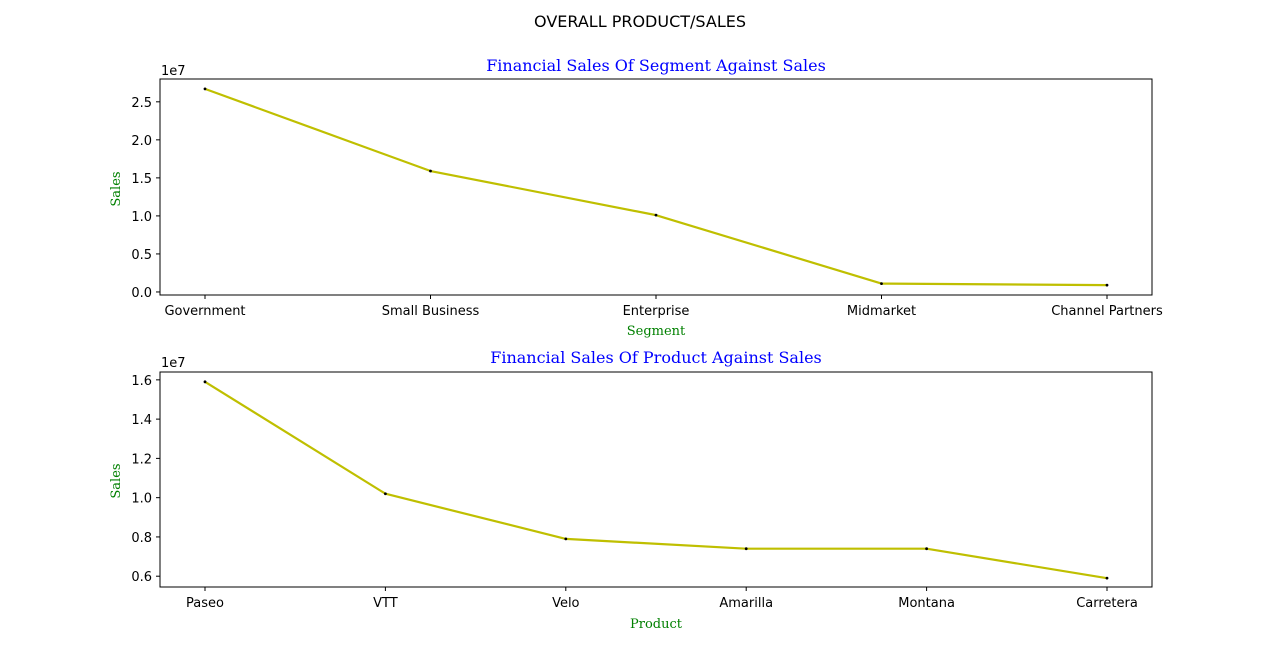 This screenshot has width=1280, height=660. I want to click on y-tick-label: 1.6, so click(141, 381).